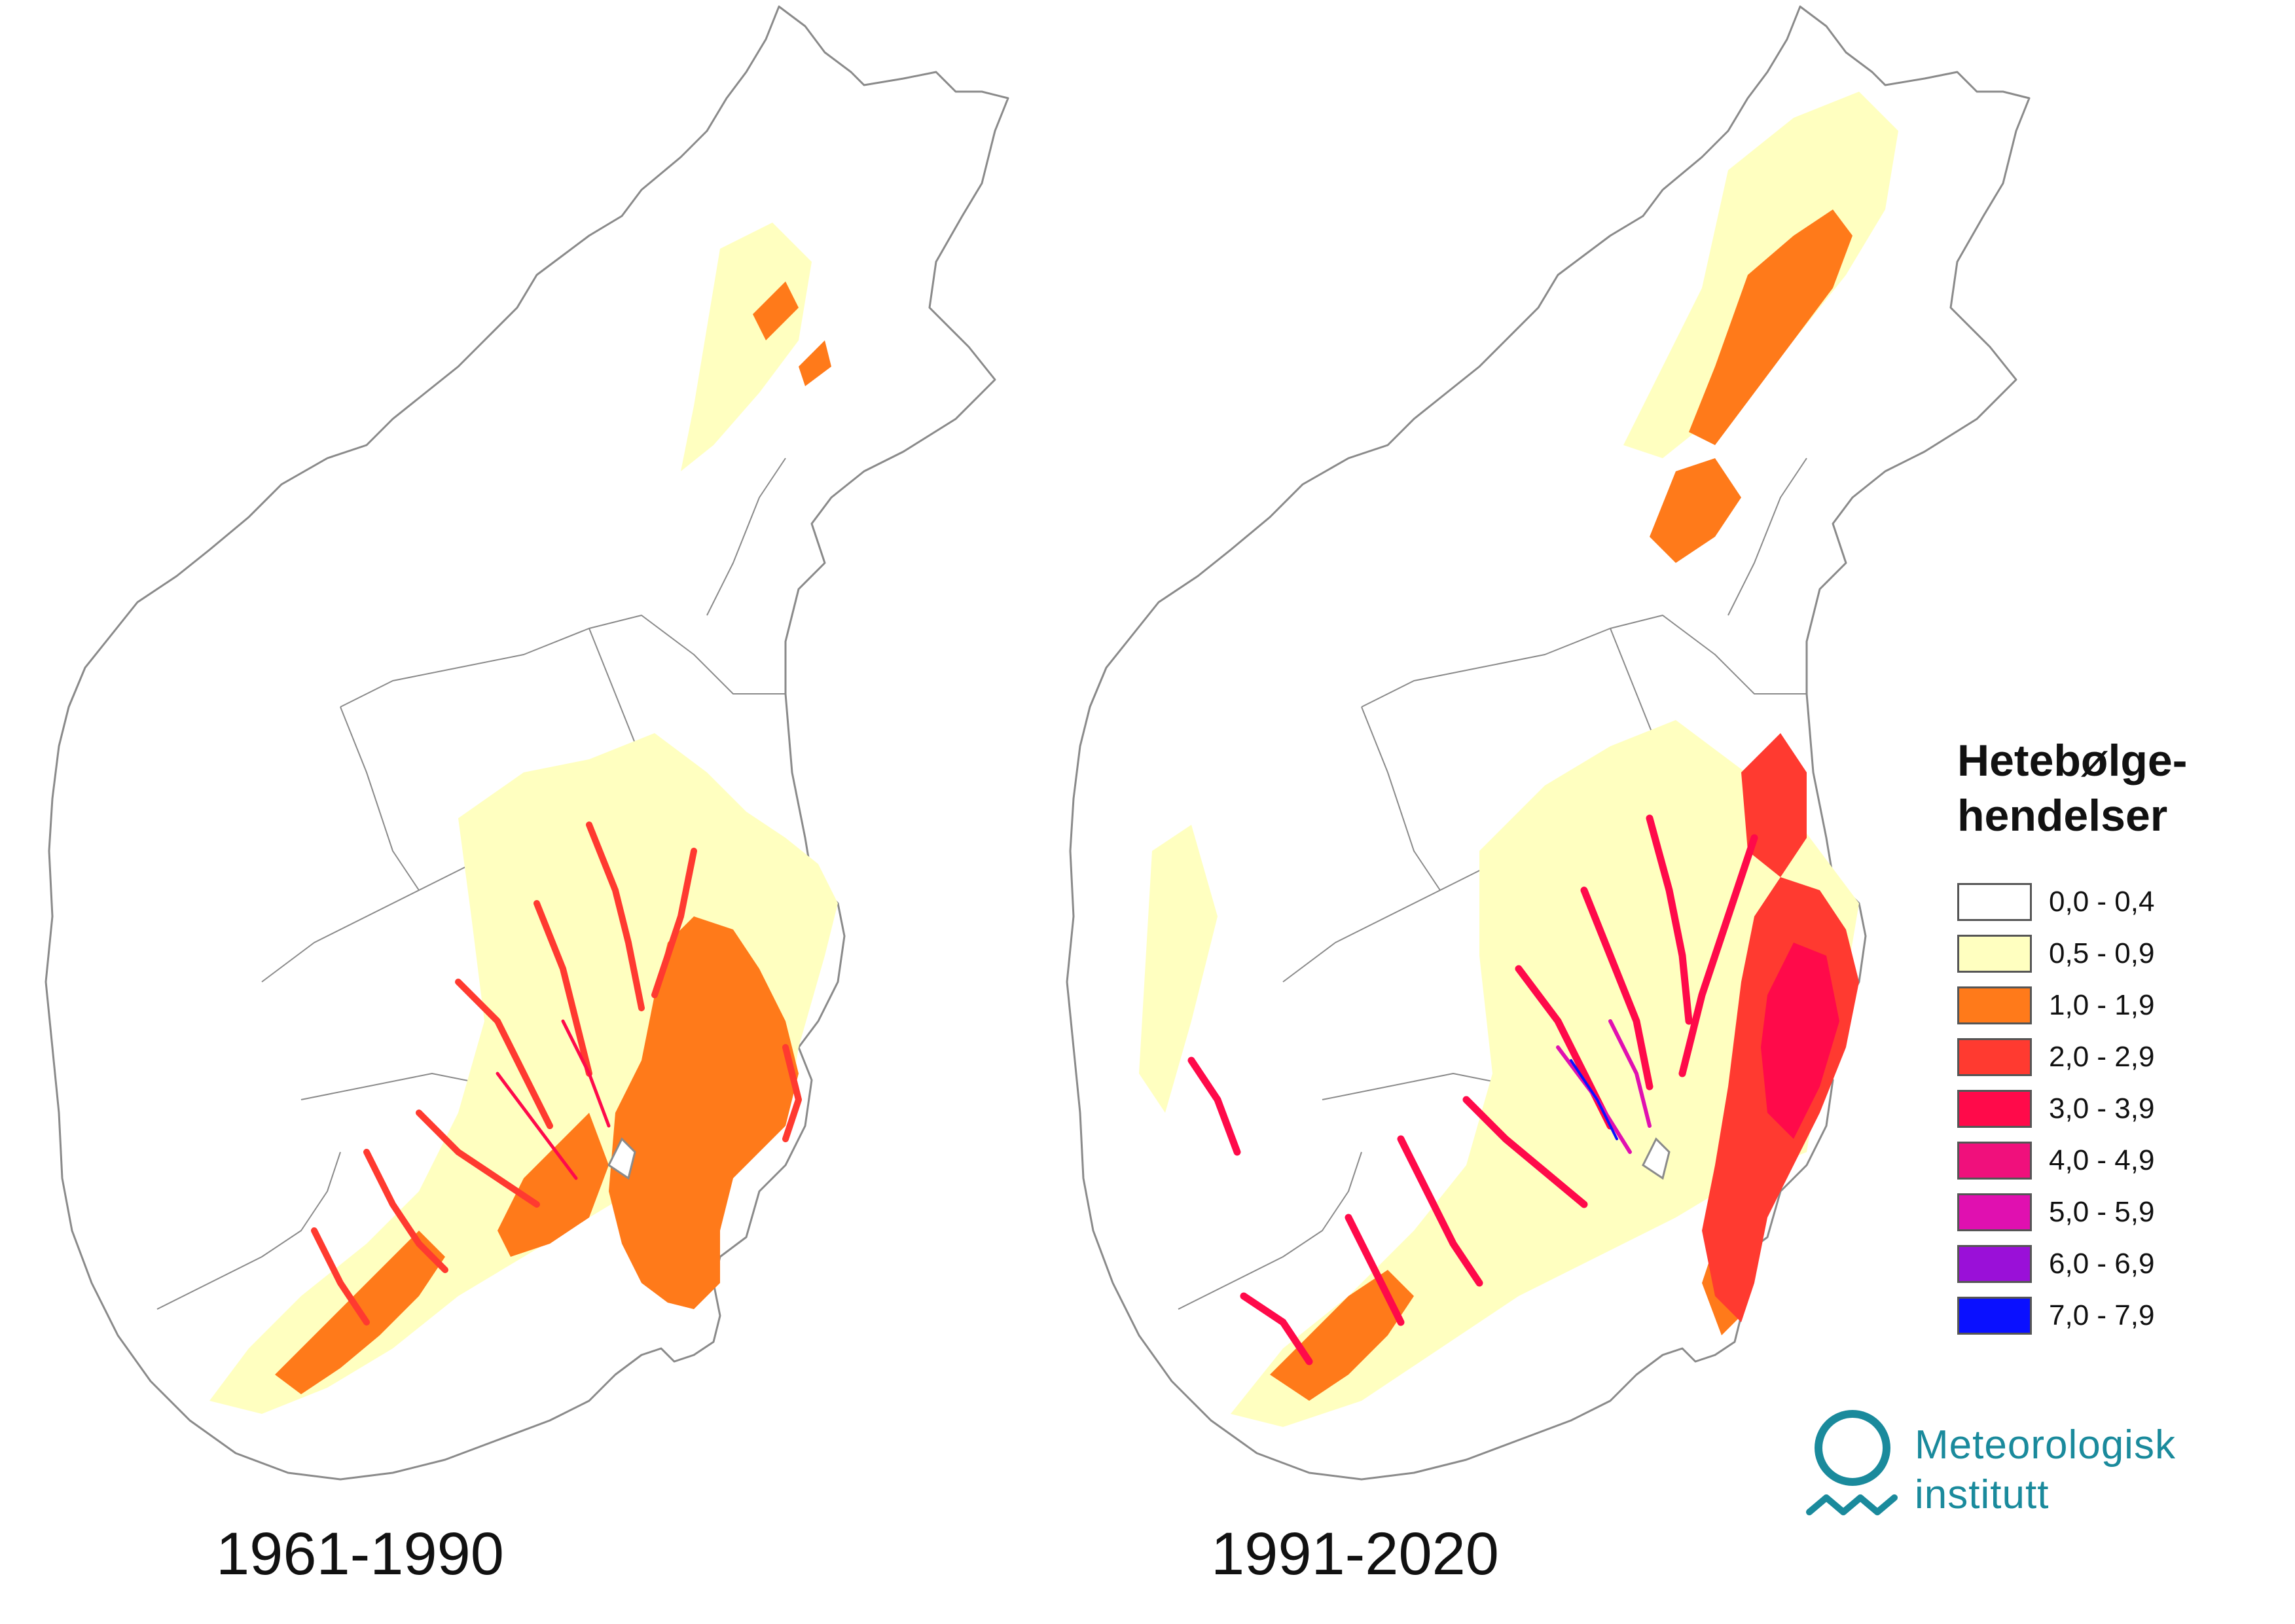 The image size is (2295, 1624). Describe the element at coordinates (2102, 1160) in the screenshot. I see `legend-range-label: 4,0 - 4,9` at that location.